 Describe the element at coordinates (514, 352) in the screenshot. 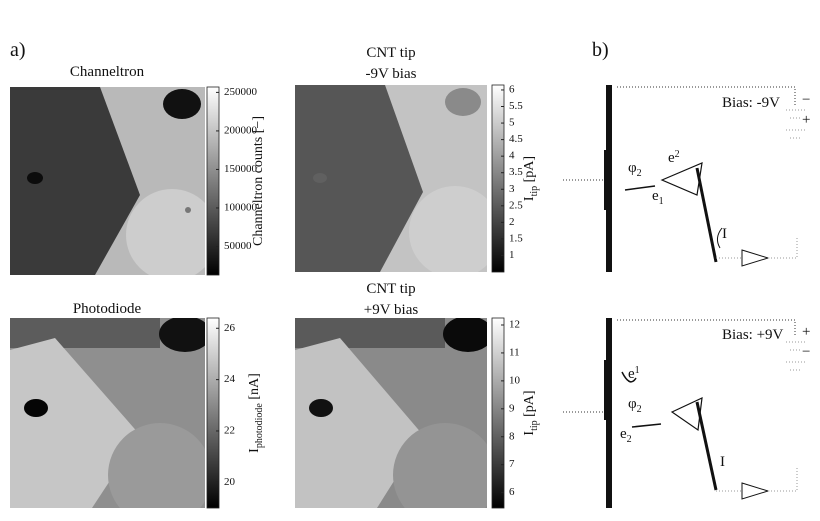

I see `tick-label: 11` at that location.